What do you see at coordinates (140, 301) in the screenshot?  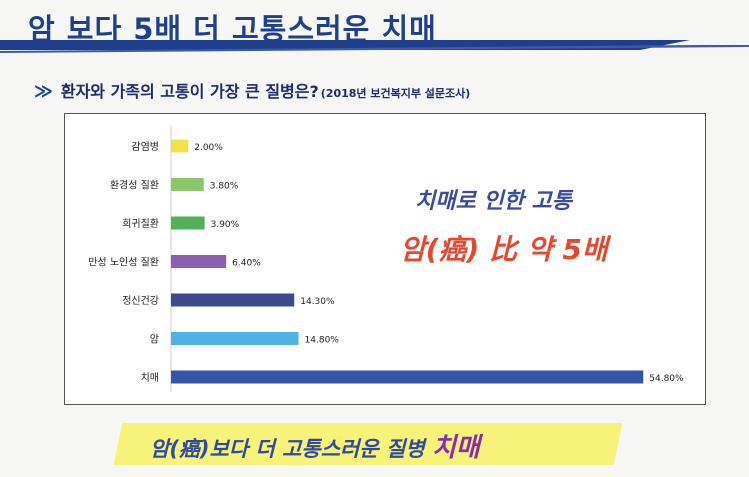 I see `category-label: 정신건강` at bounding box center [140, 301].